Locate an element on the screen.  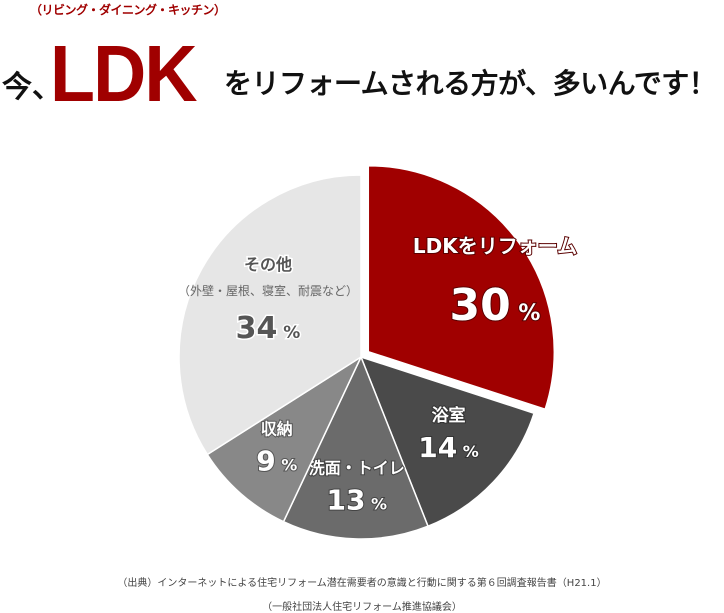
slice-name: その他 is located at coordinates (268, 264).